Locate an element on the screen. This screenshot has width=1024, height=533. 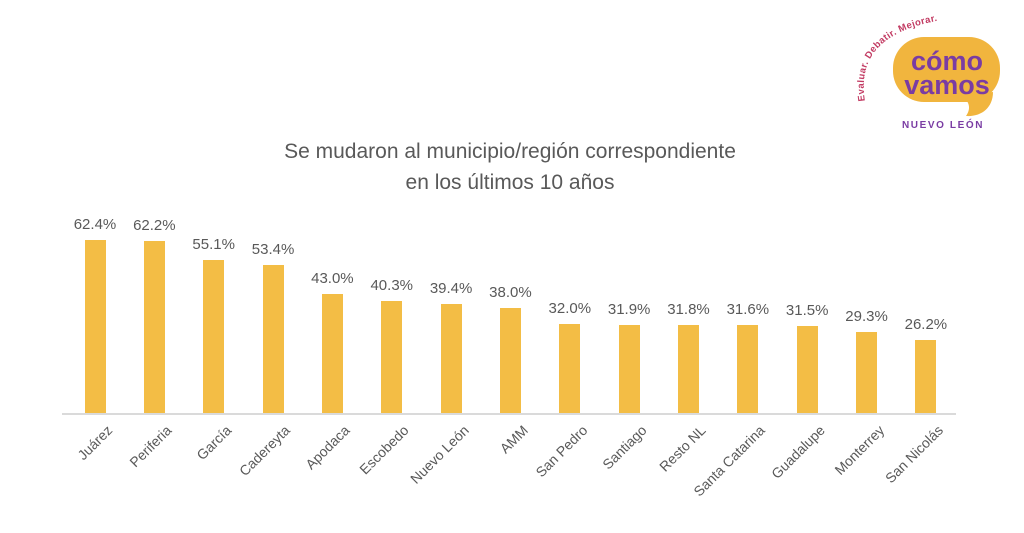
speech-bubble-body is located at coordinates (946, 69).